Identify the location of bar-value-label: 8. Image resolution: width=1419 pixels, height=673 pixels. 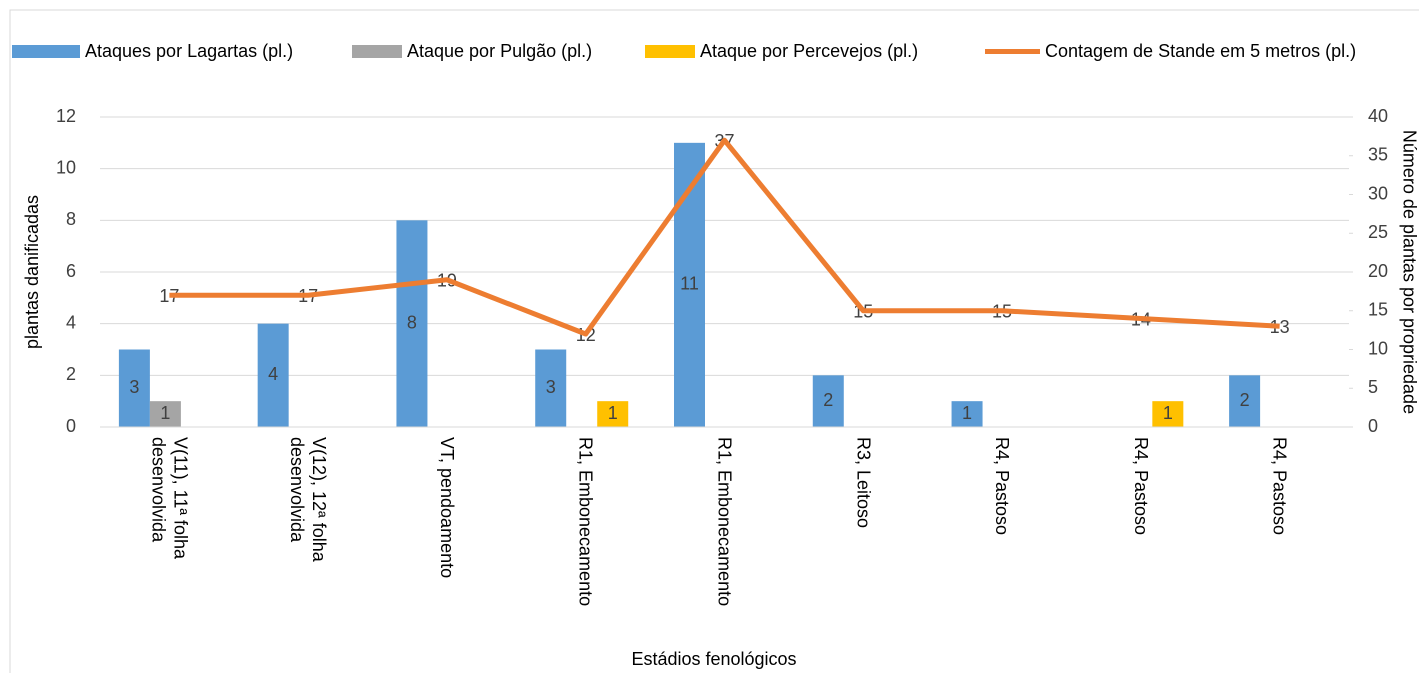
(412, 322).